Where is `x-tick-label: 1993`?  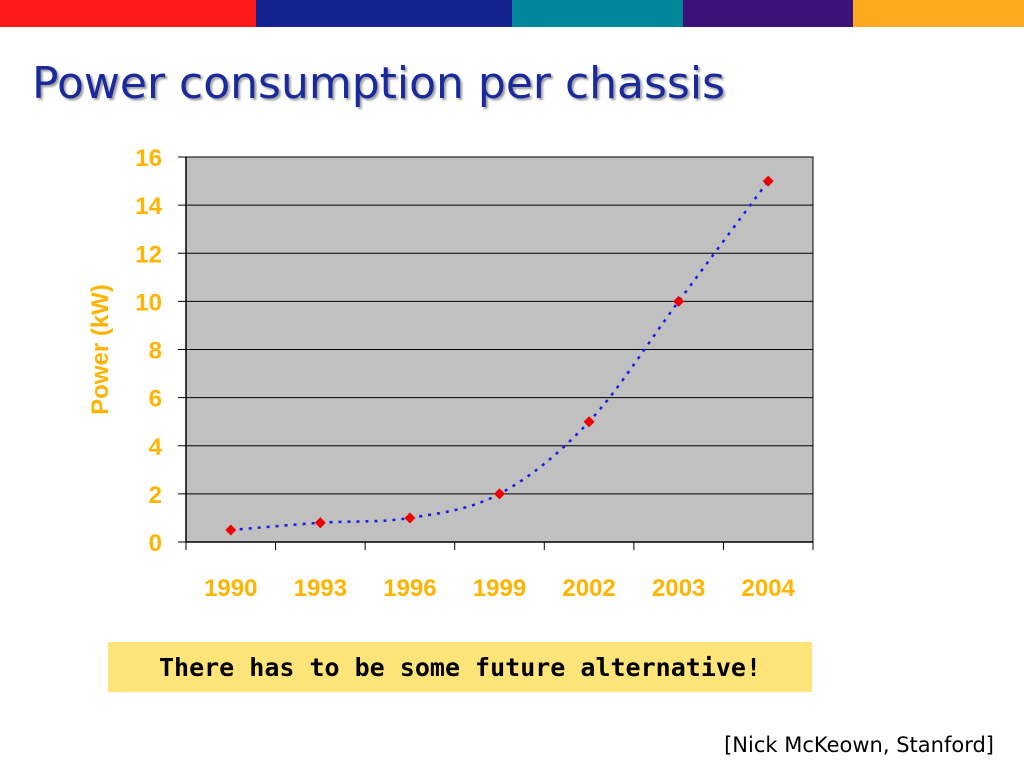 x-tick-label: 1993 is located at coordinates (320, 588).